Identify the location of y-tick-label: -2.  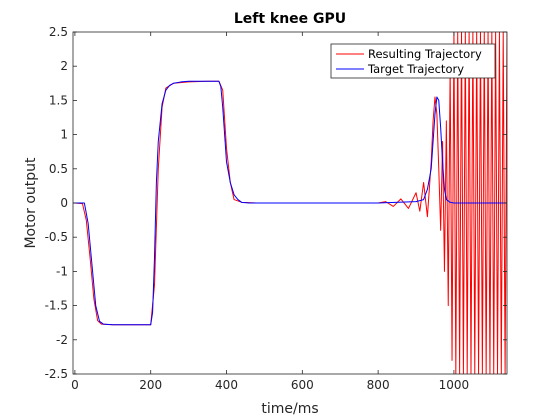
(62, 340).